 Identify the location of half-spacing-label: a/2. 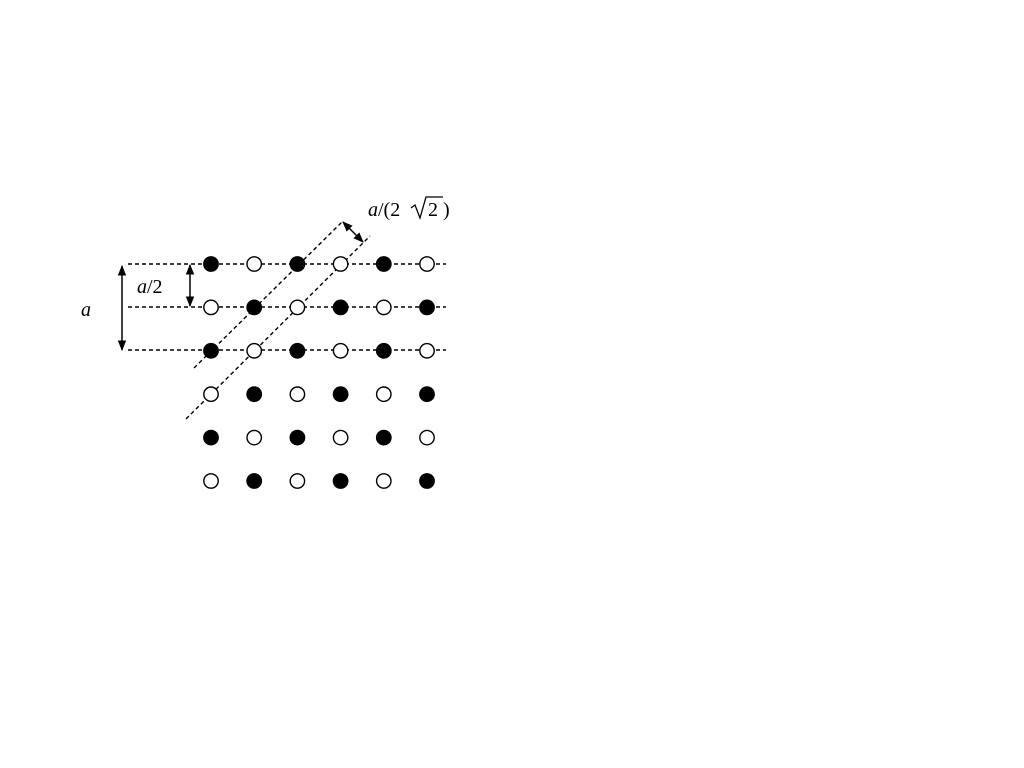
(150, 287).